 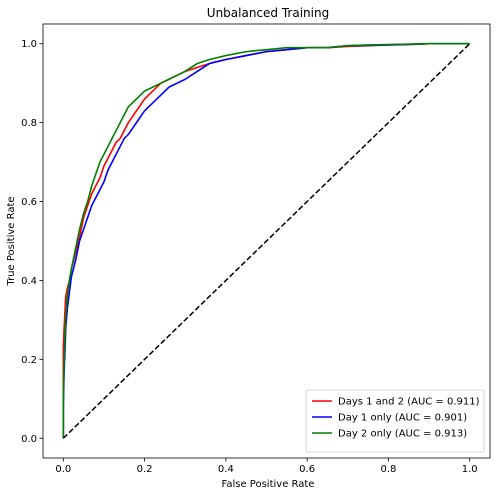 What do you see at coordinates (29, 281) in the screenshot?
I see `y-tick-label: 0.4` at bounding box center [29, 281].